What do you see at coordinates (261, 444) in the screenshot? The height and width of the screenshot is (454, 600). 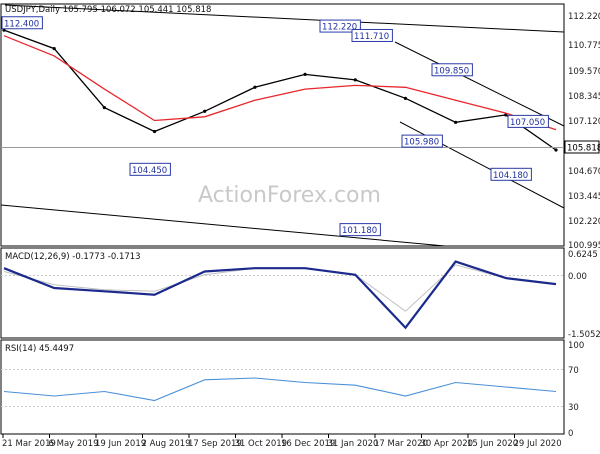 I see `x-tick-label: 31 Oct 2019` at bounding box center [261, 444].